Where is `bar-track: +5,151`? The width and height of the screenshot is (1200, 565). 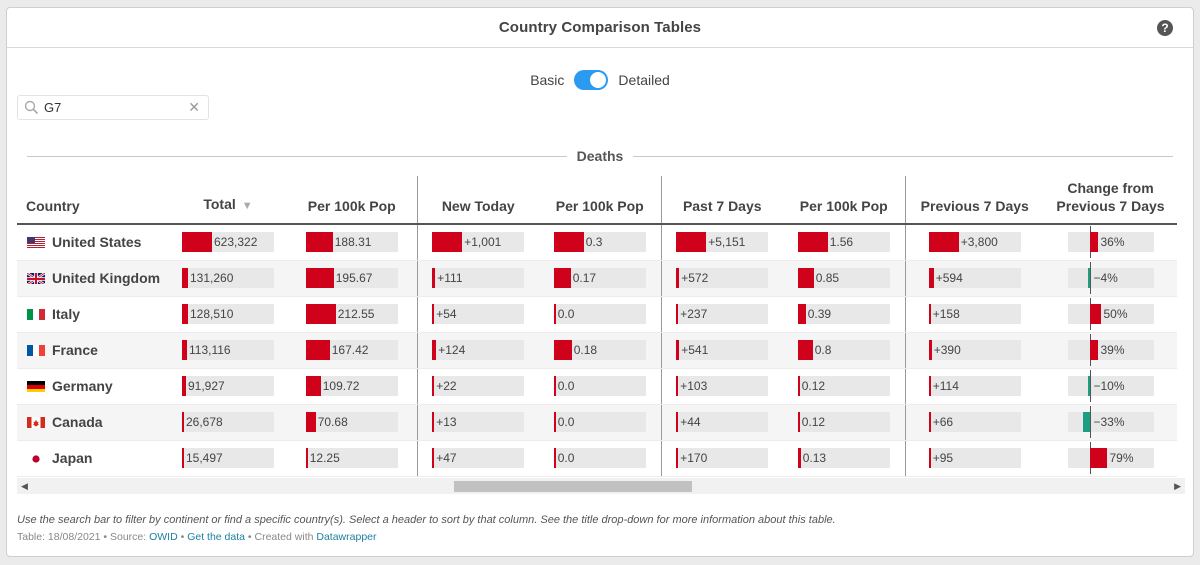 bar-track: +5,151 is located at coordinates (722, 242).